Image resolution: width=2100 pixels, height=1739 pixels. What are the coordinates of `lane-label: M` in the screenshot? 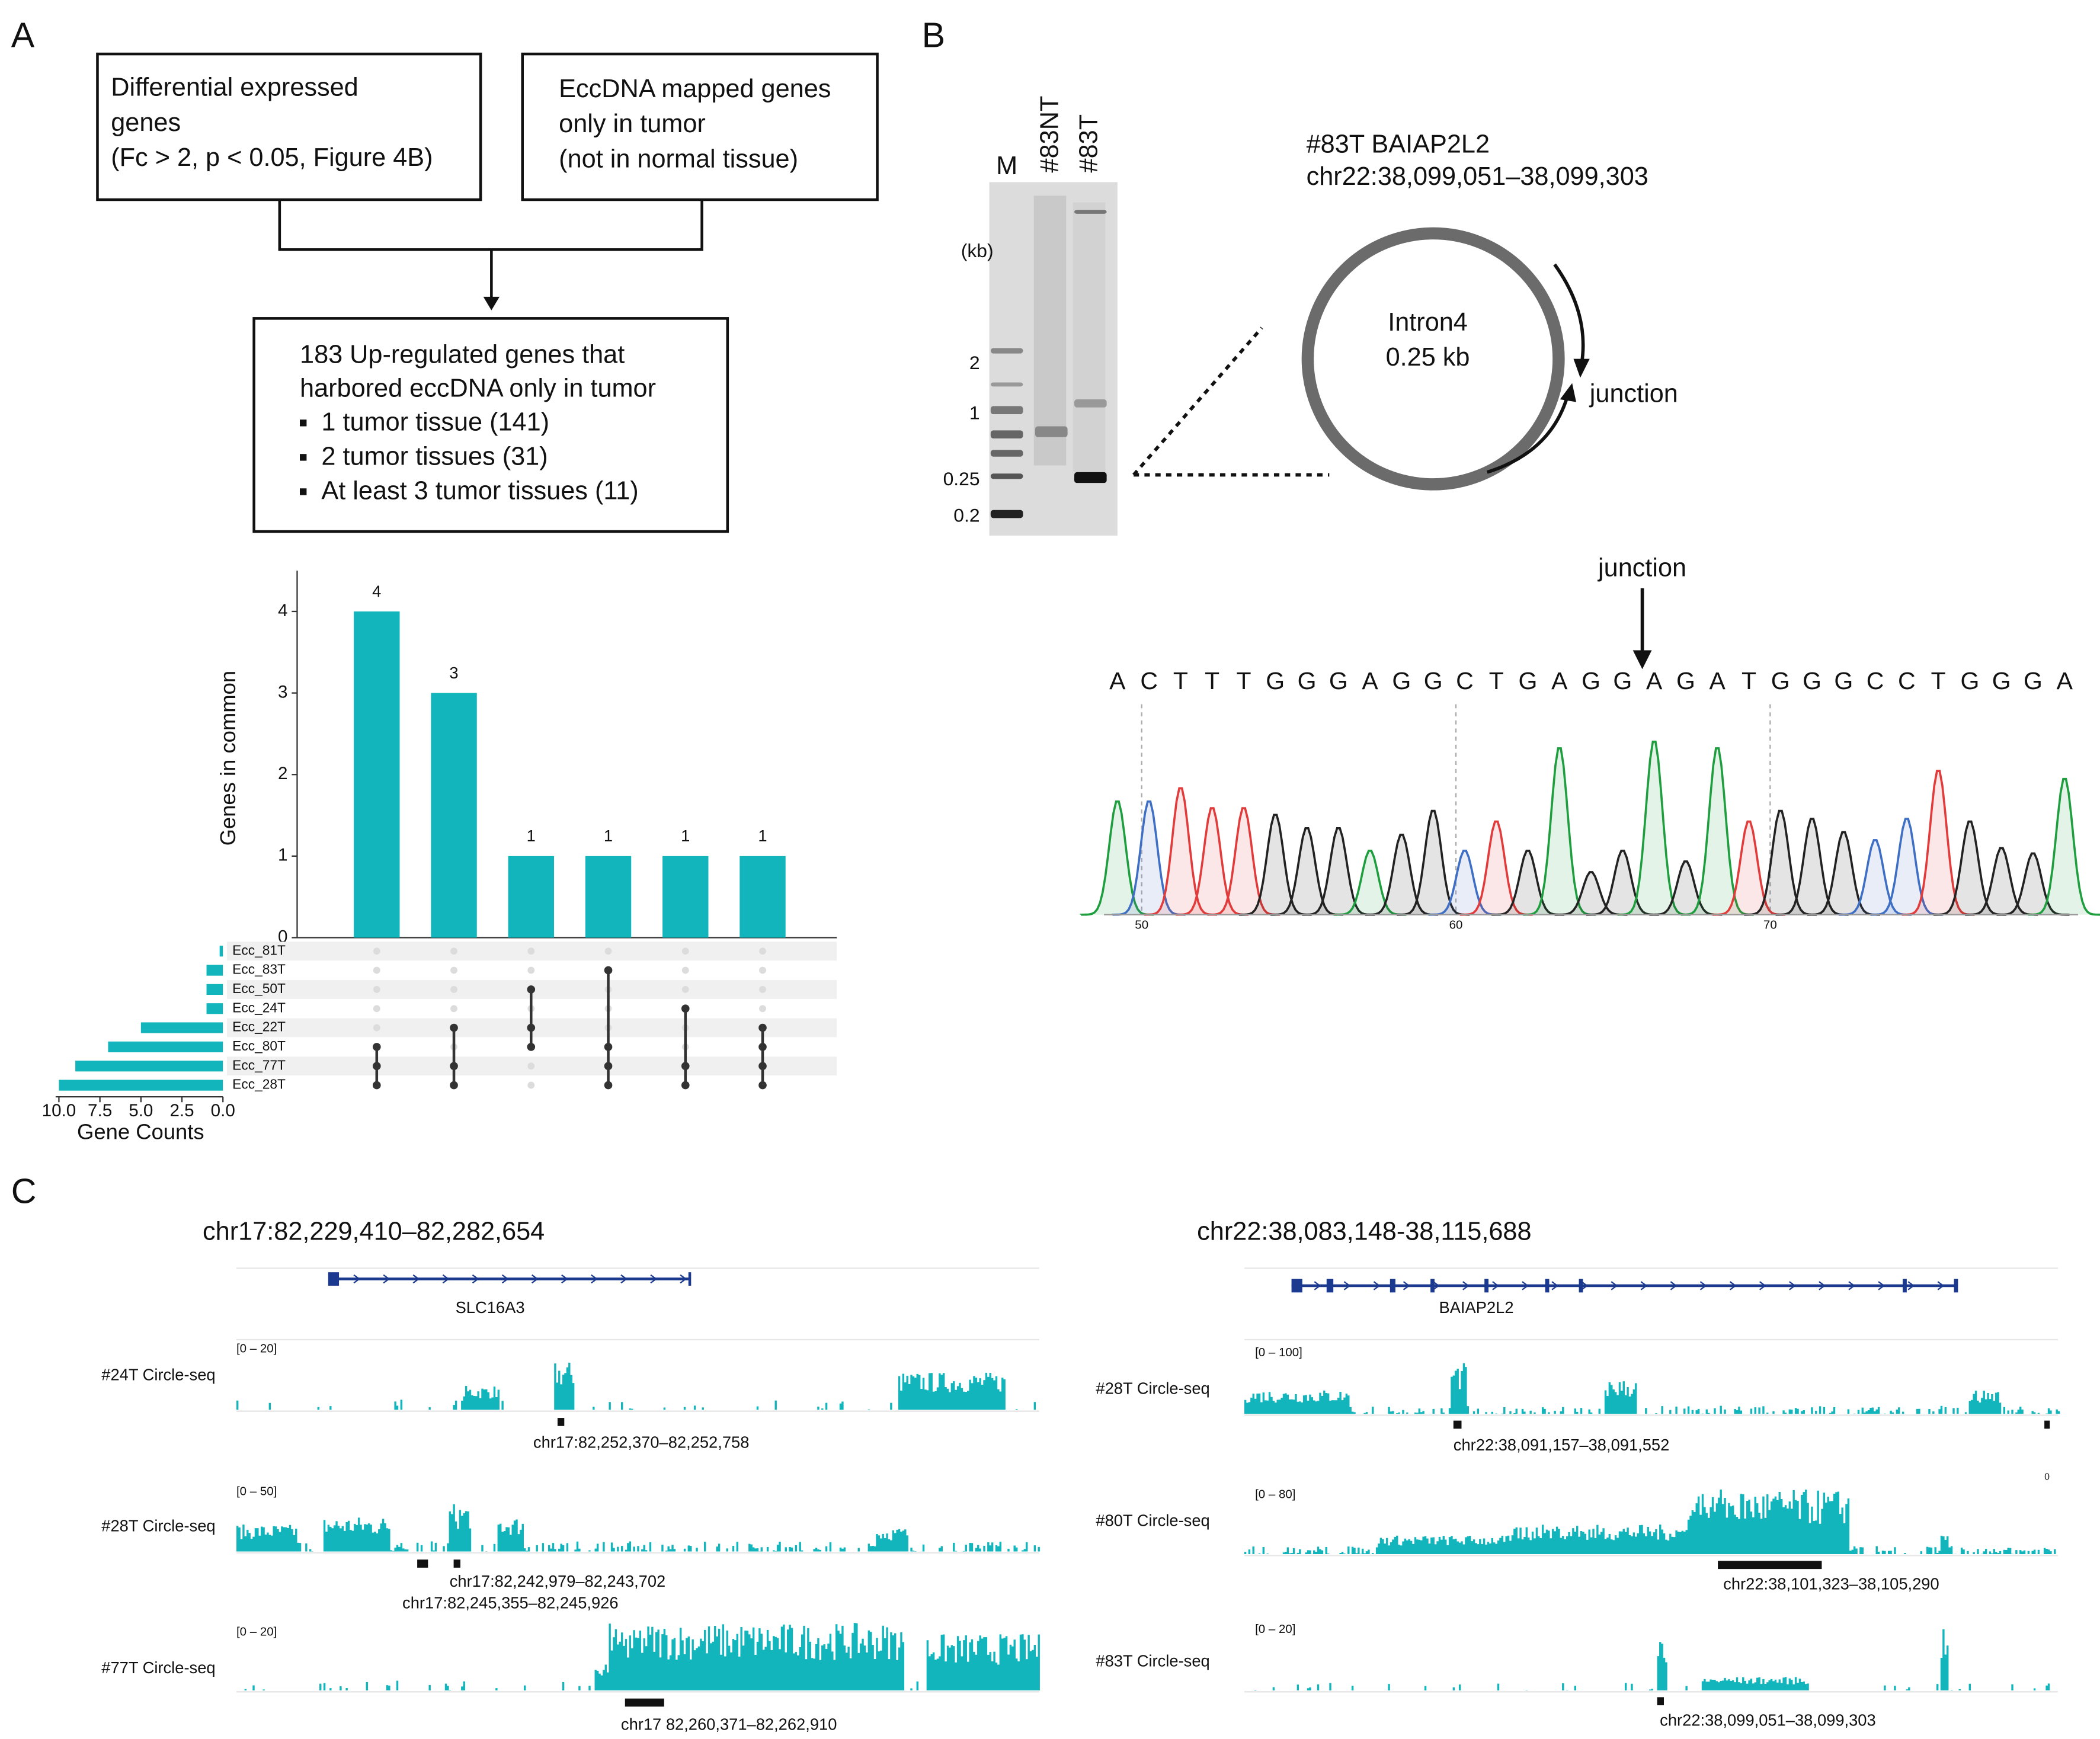 It's located at (1006, 166).